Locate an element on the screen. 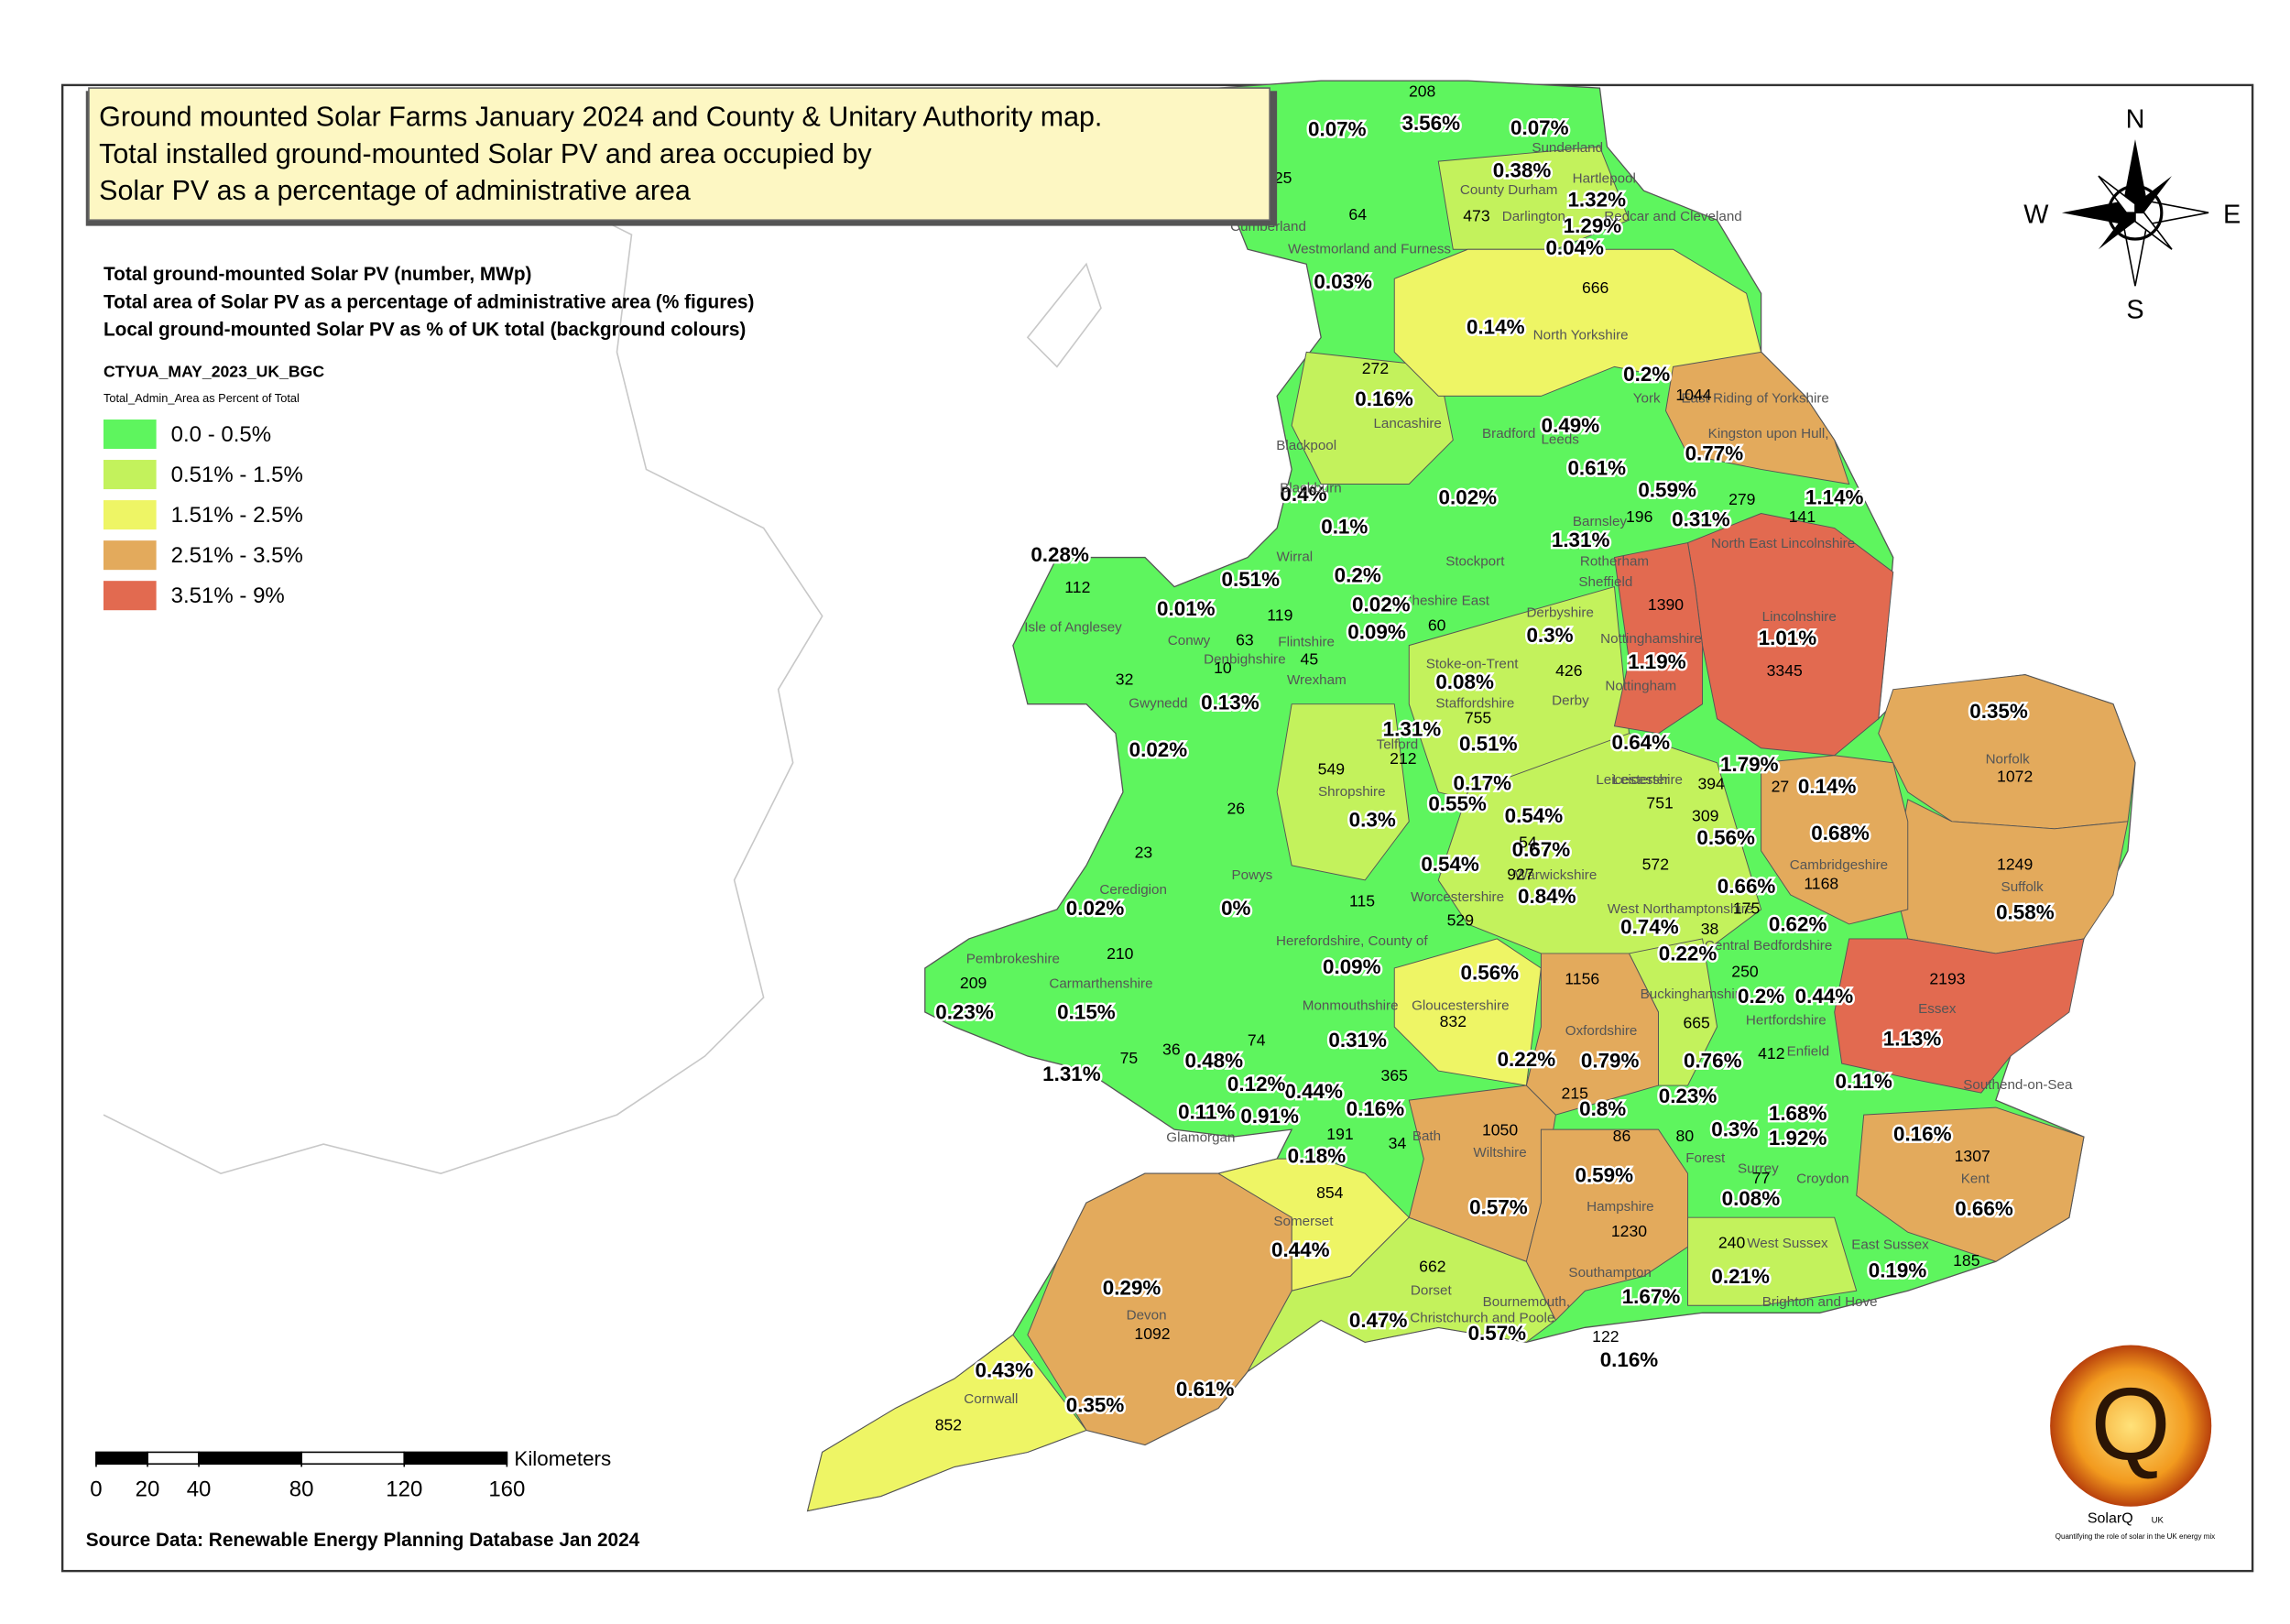 This screenshot has width=2290, height=1624. pct-label: 1.32% is located at coordinates (1597, 199).